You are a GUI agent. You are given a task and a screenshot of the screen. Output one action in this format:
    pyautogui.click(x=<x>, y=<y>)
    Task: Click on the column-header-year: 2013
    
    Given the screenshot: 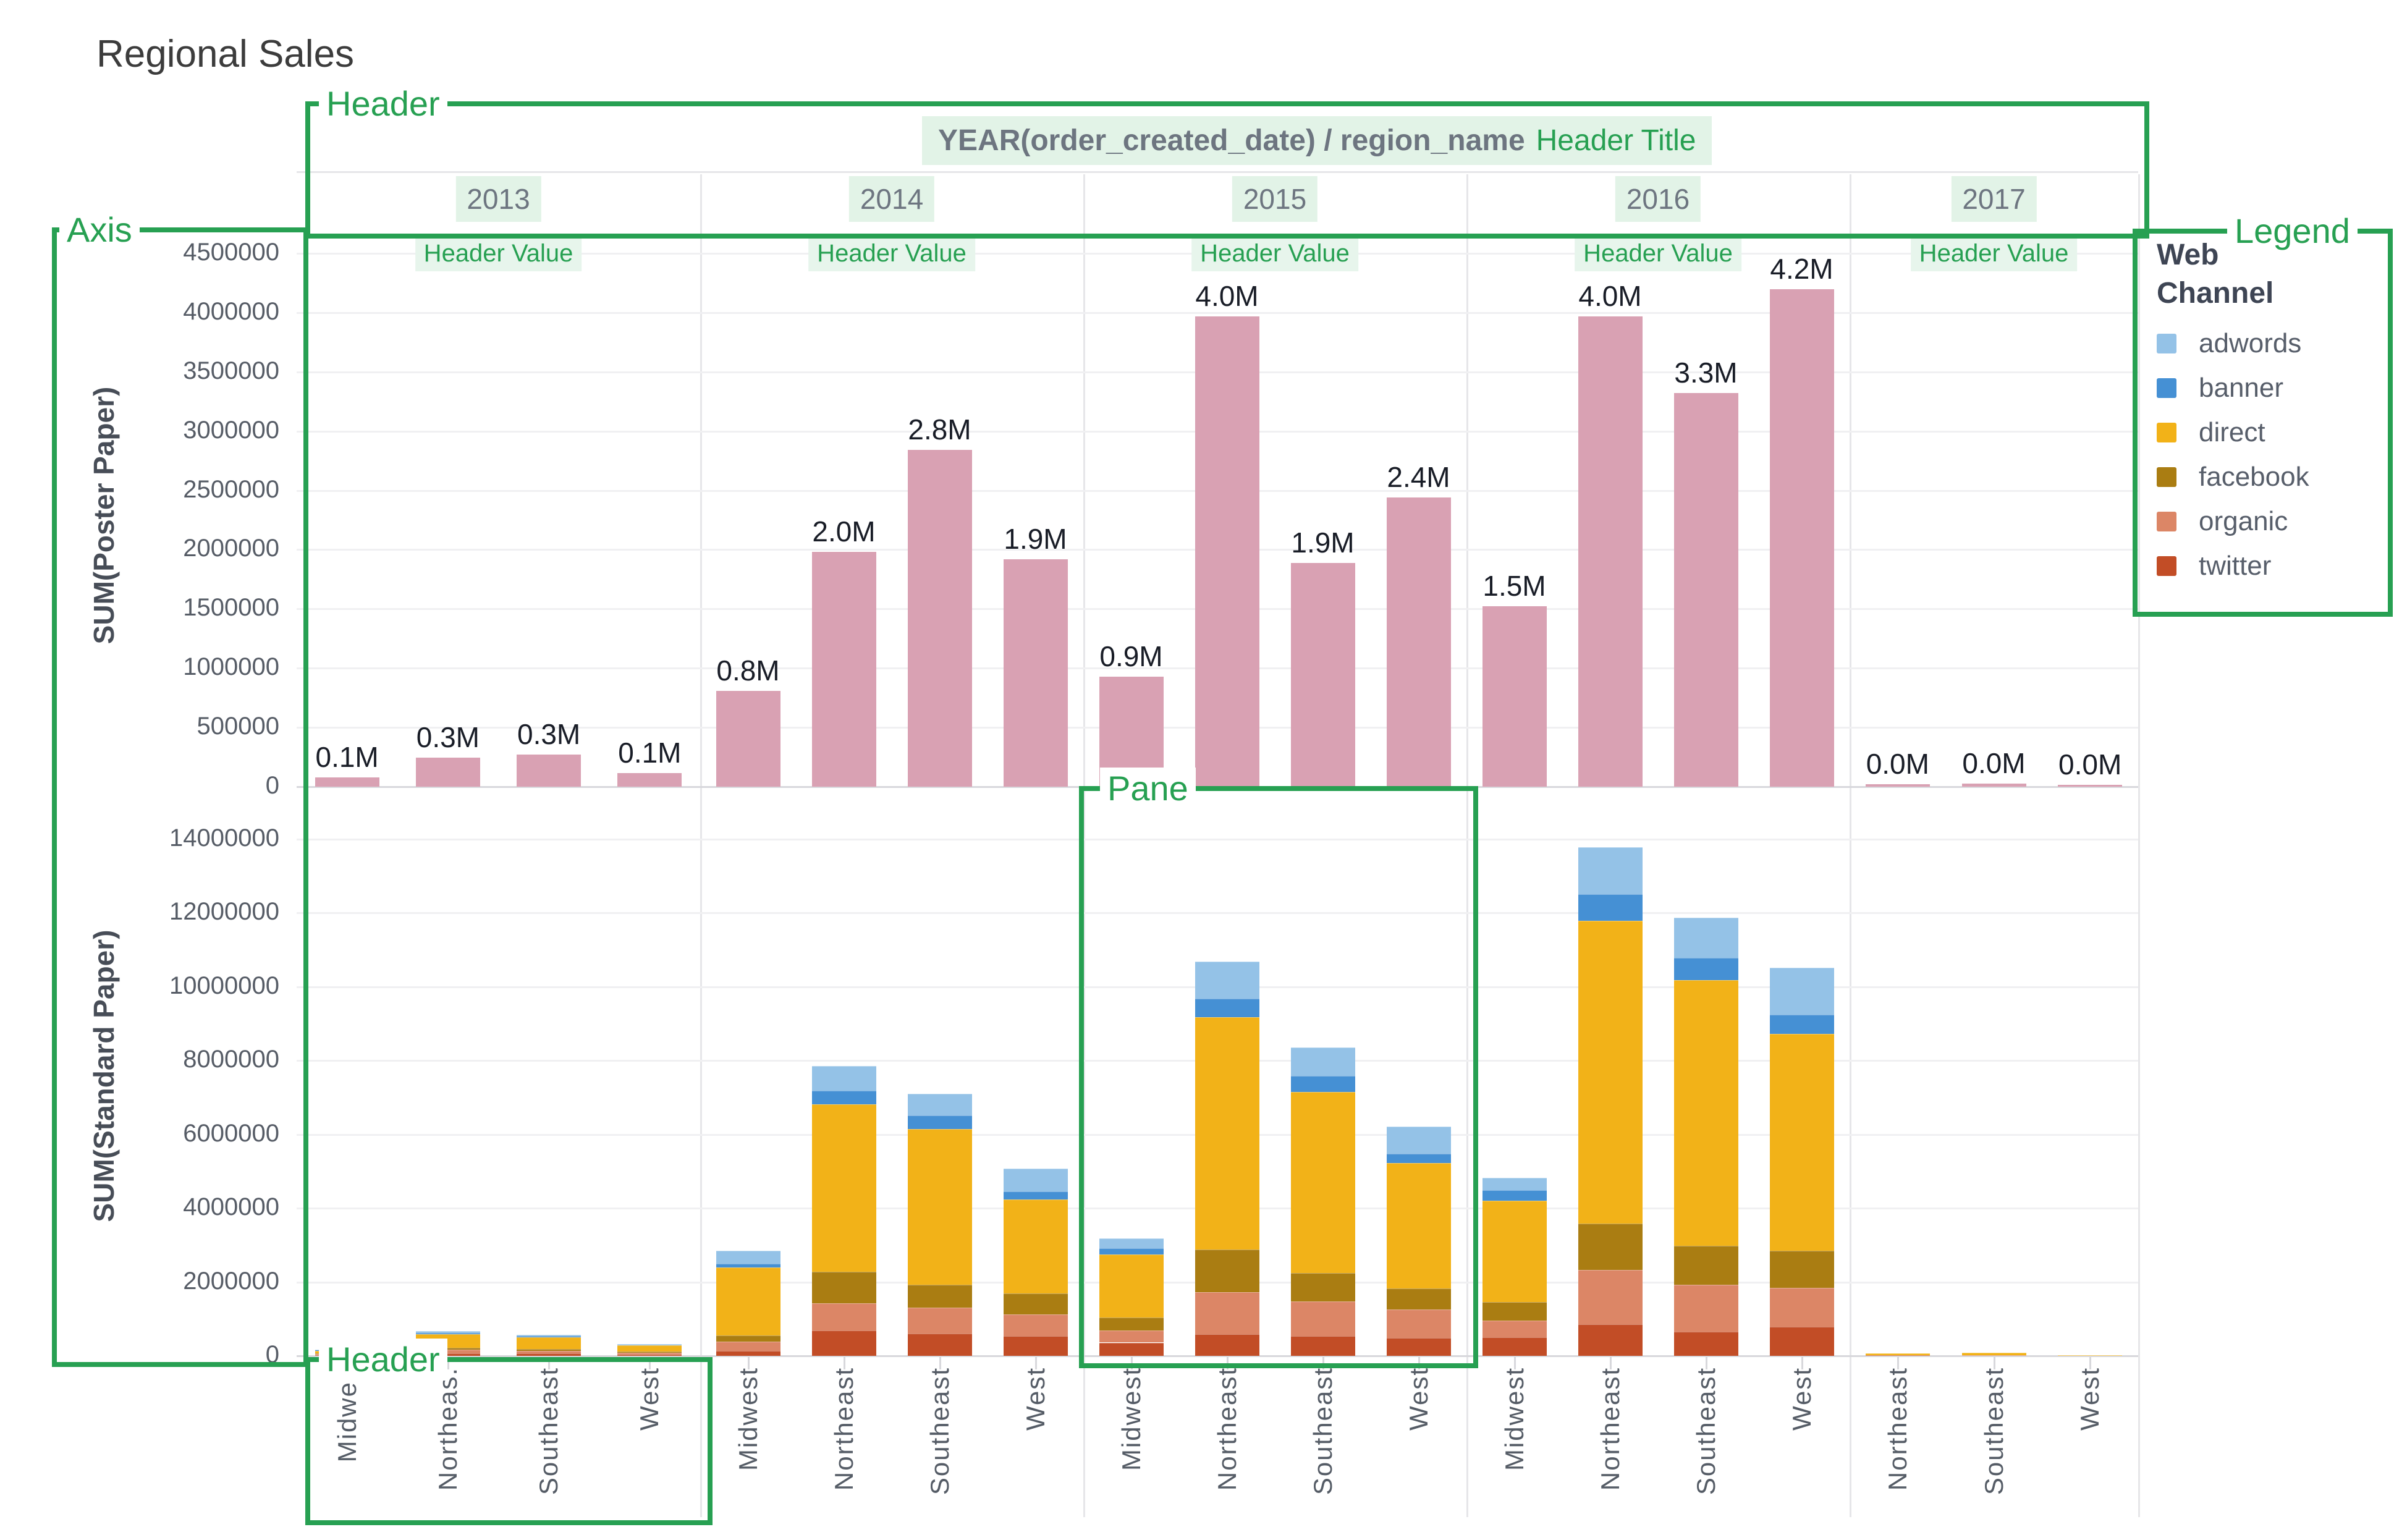 What is the action you would take?
    pyautogui.click(x=498, y=199)
    